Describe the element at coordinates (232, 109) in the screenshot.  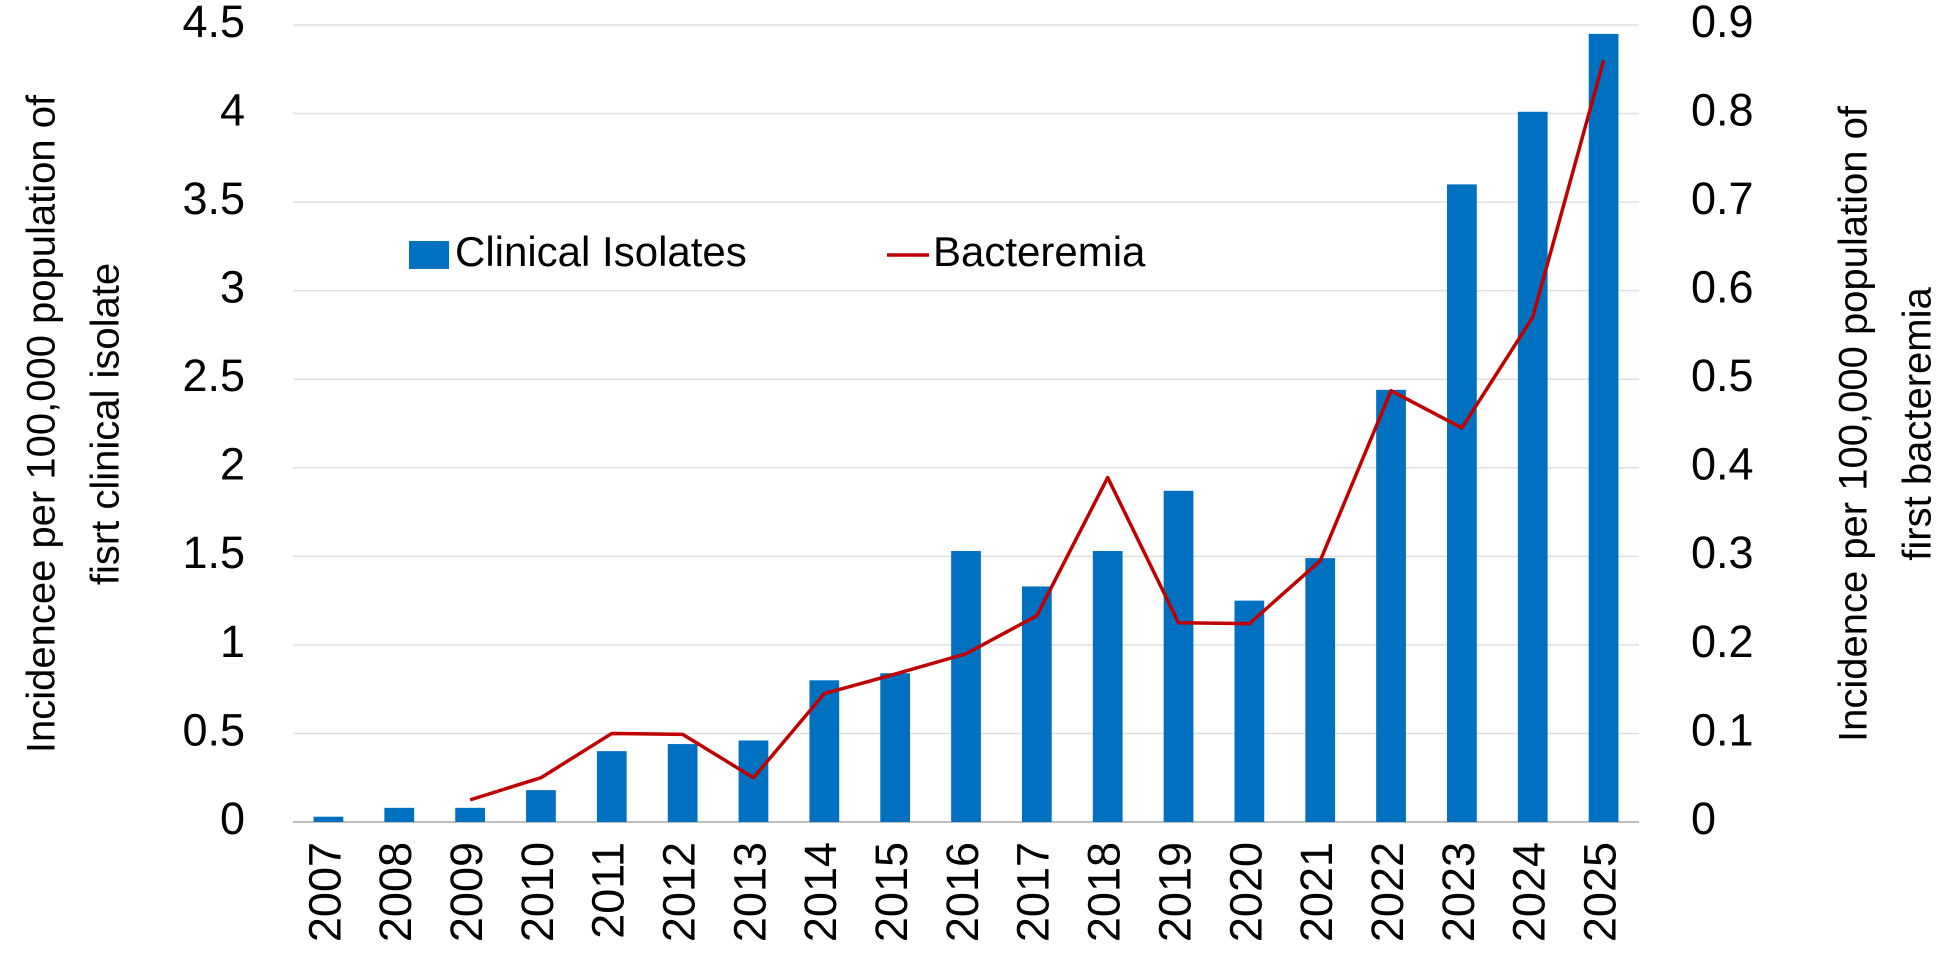
I see `y-tick-label: 4` at that location.